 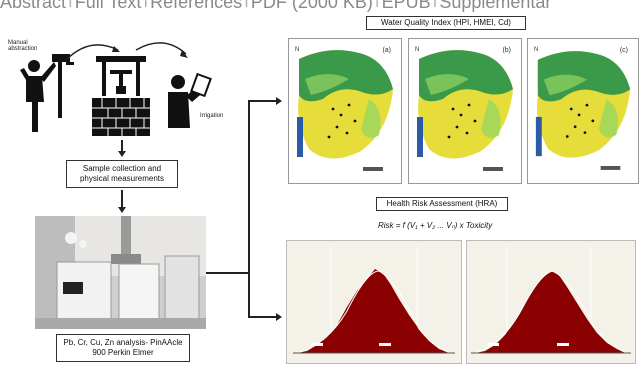 I want to click on map-a, so click(x=345, y=110).